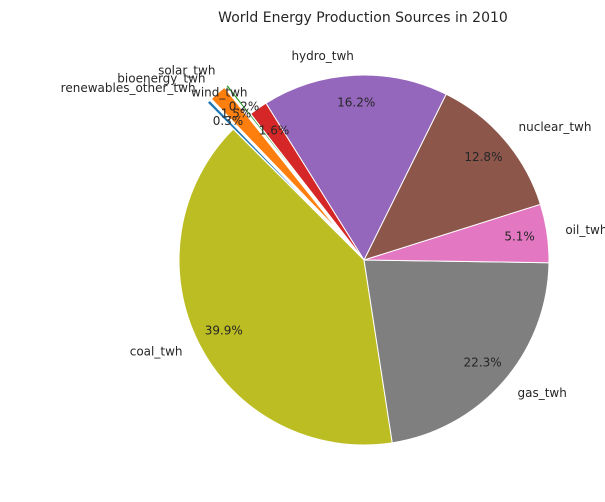  Describe the element at coordinates (228, 121) in the screenshot. I see `pct-label-renewables-other-twh: 0.3%` at that location.